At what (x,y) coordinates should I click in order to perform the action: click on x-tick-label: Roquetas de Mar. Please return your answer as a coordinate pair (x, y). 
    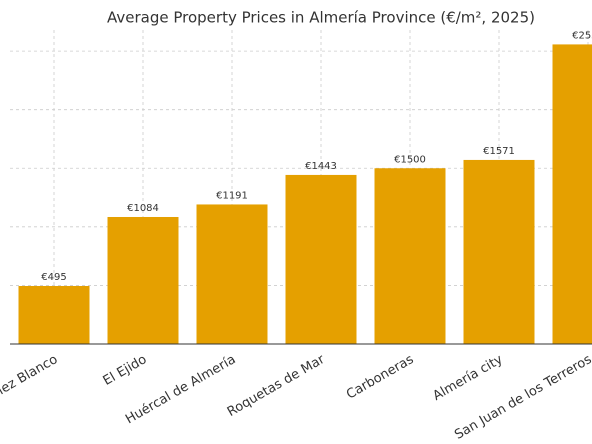
    Looking at the image, I should click on (276, 386).